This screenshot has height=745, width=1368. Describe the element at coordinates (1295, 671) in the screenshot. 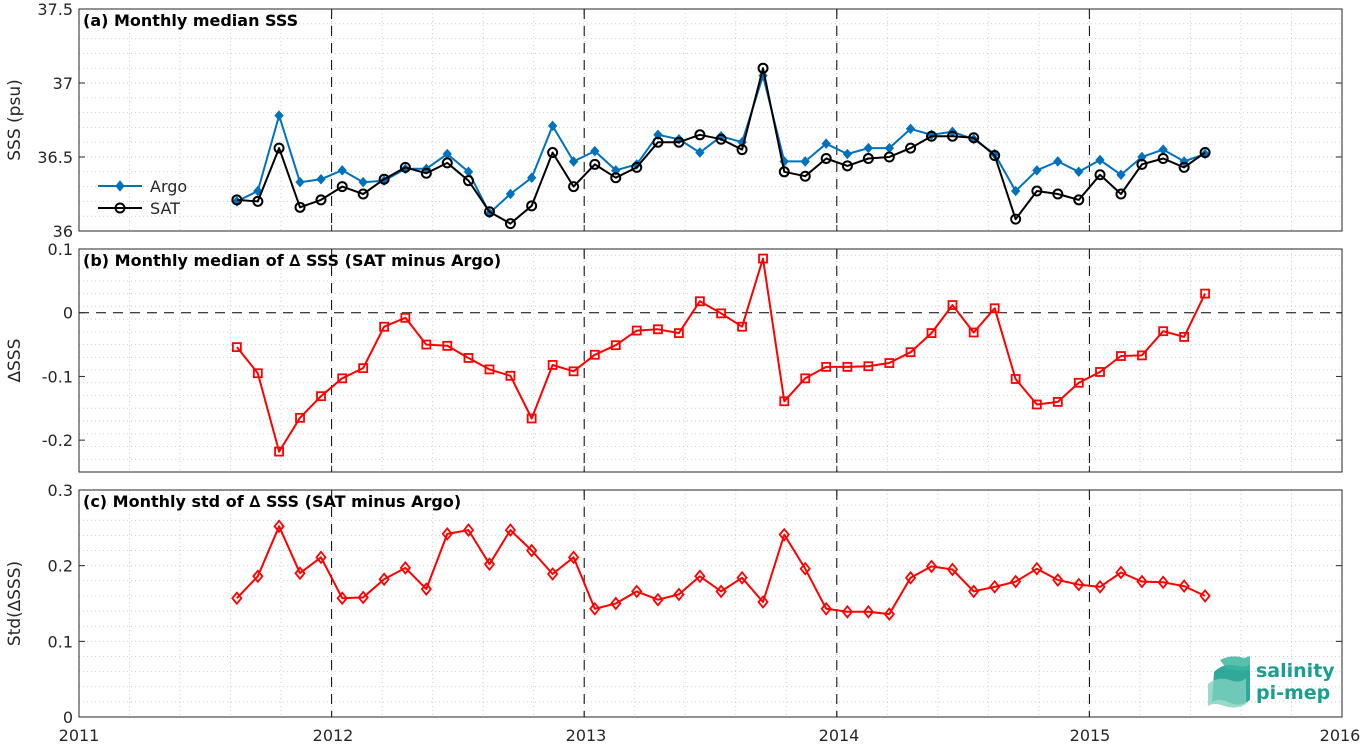

I see `logo-line1: salinity` at that location.